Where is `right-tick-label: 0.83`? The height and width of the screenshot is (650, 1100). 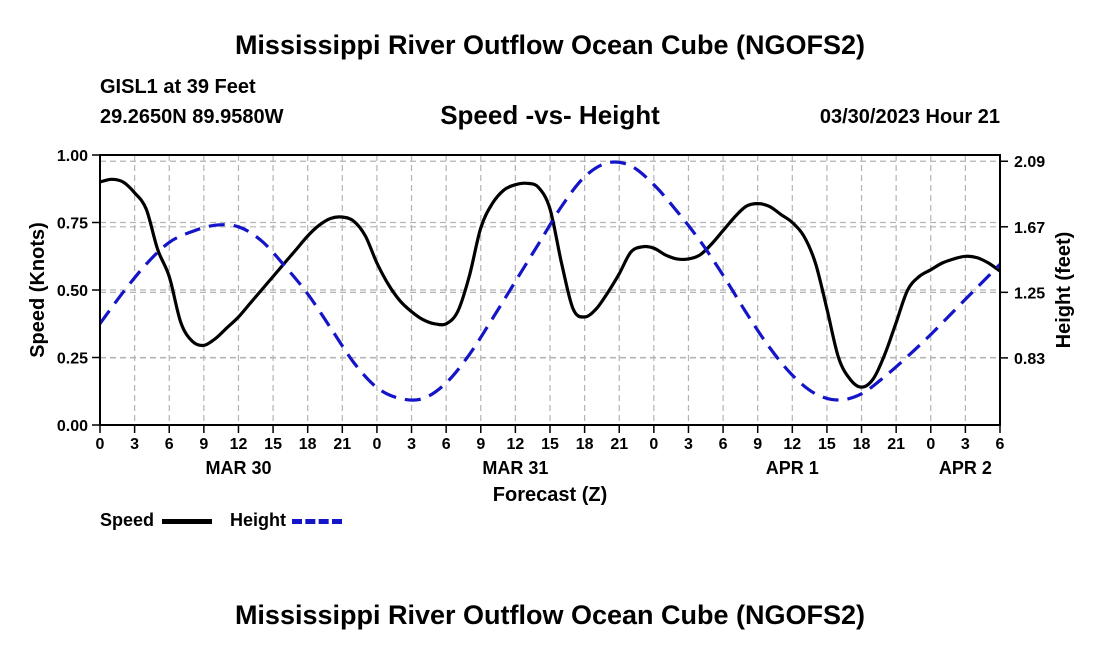 right-tick-label: 0.83 is located at coordinates (1029, 359).